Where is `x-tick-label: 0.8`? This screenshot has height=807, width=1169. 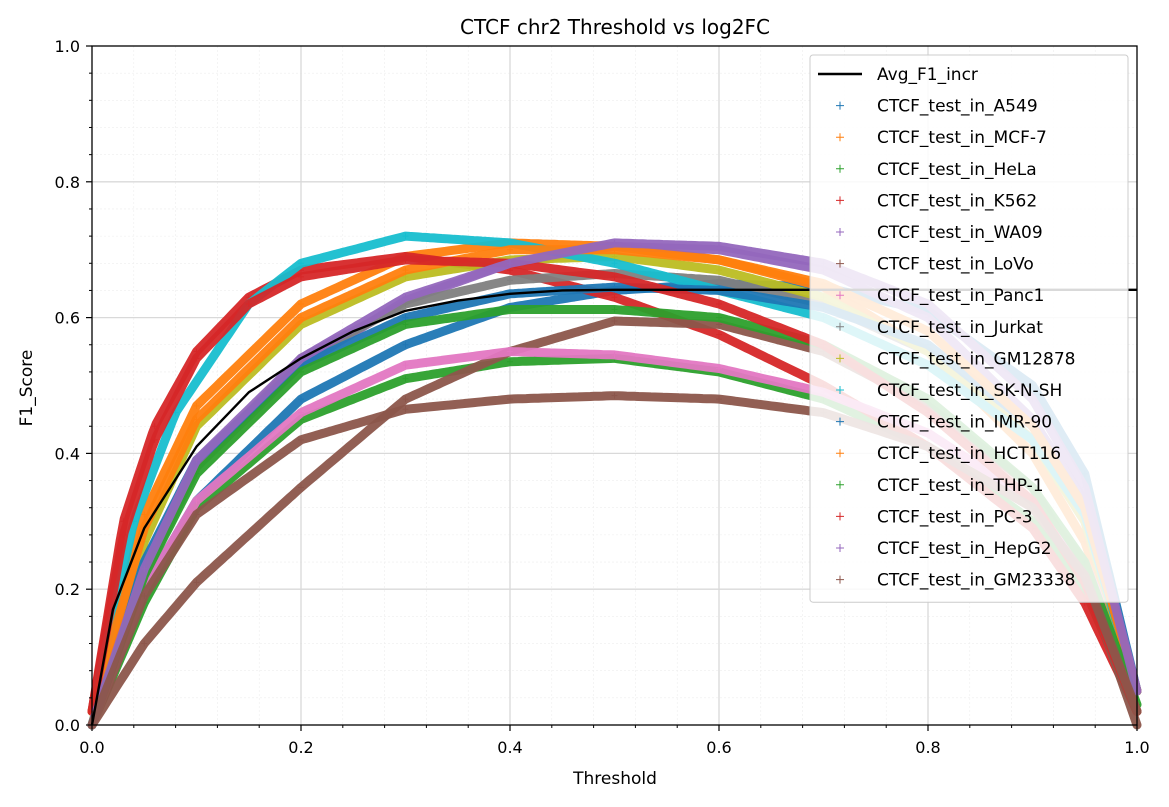 x-tick-label: 0.8 is located at coordinates (927, 747).